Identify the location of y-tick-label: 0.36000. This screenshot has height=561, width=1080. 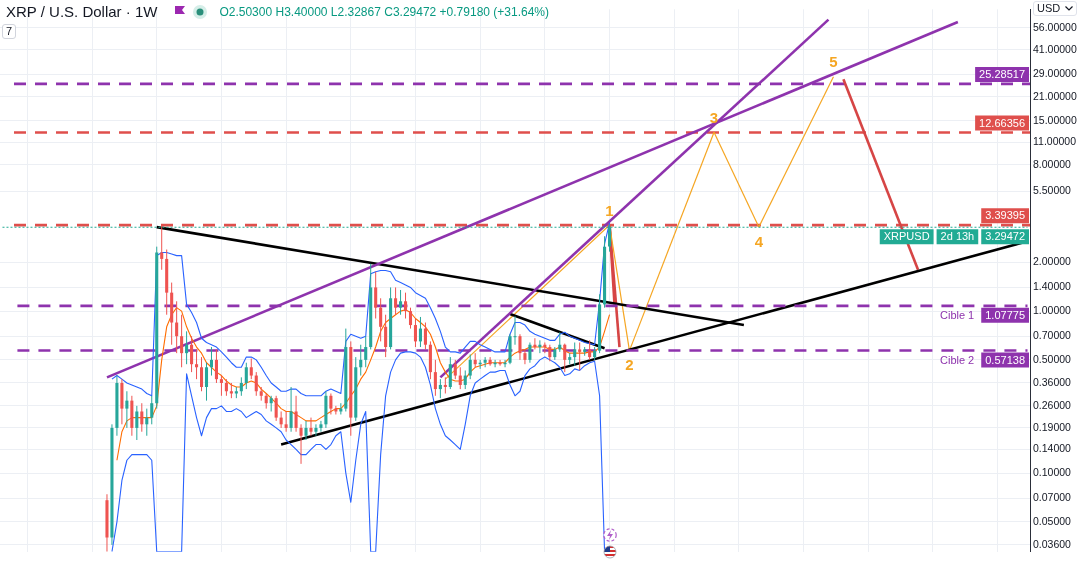
(1052, 381).